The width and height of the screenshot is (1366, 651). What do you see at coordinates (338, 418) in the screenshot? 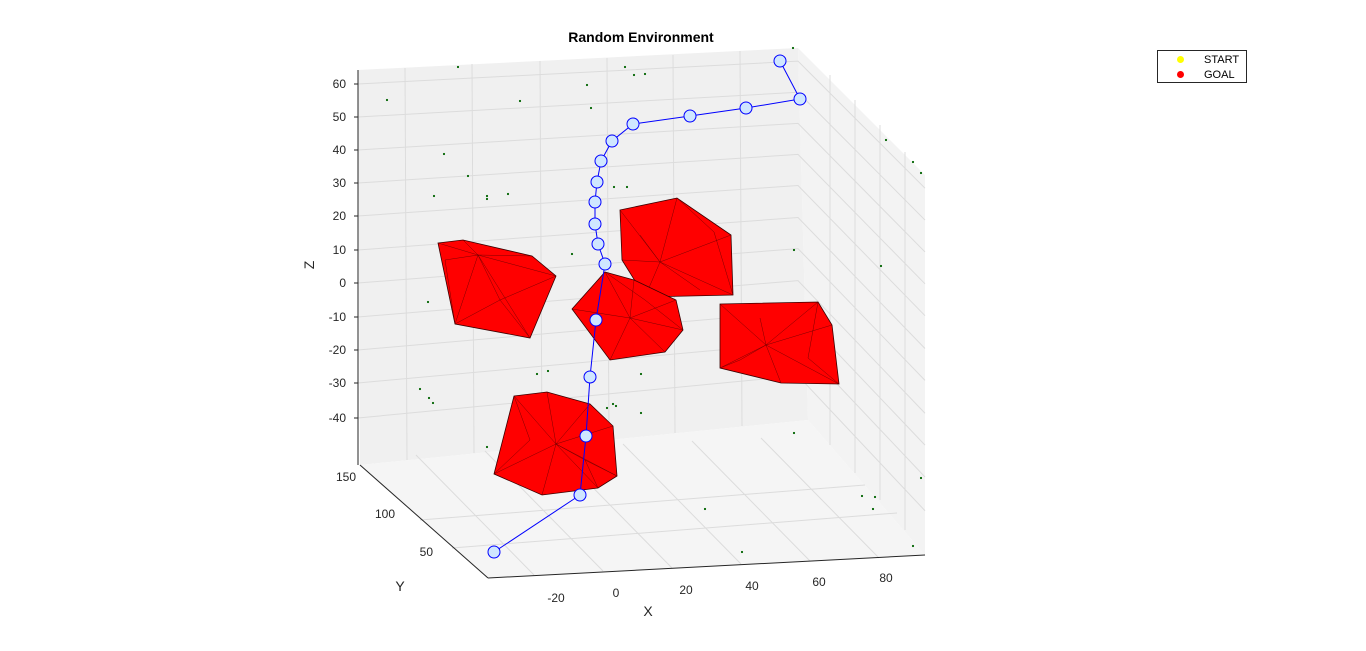
I see `z-tick-label: -40` at bounding box center [338, 418].